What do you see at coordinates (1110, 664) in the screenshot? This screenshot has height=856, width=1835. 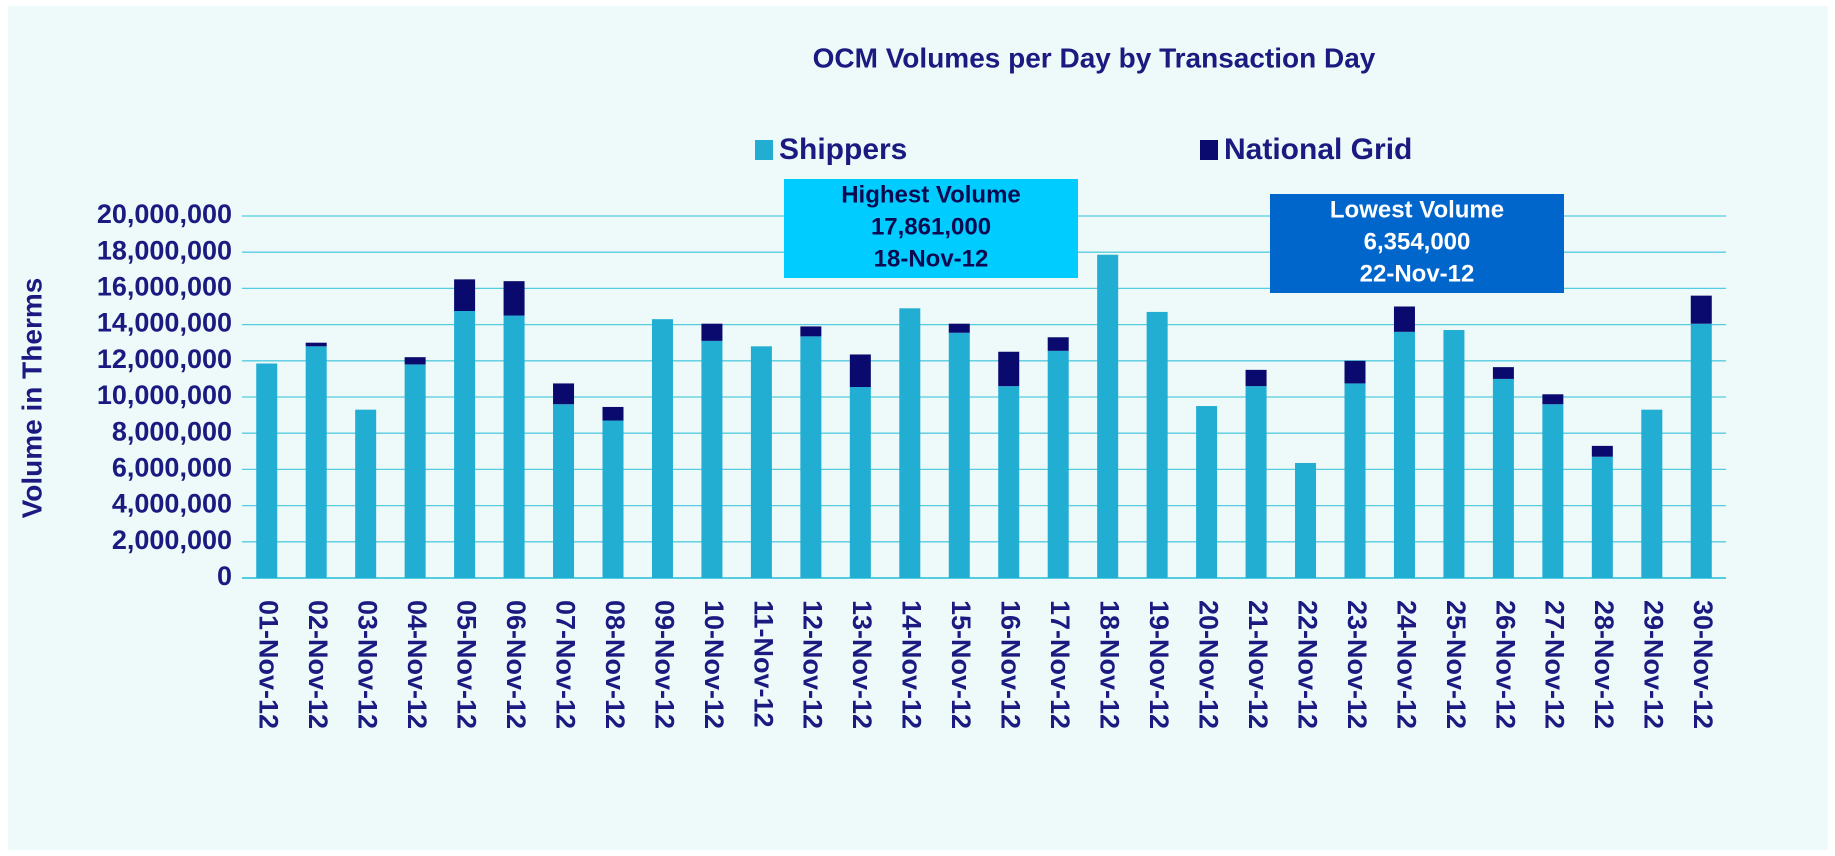 I see `x-tick-label: 18-Nov-12` at bounding box center [1110, 664].